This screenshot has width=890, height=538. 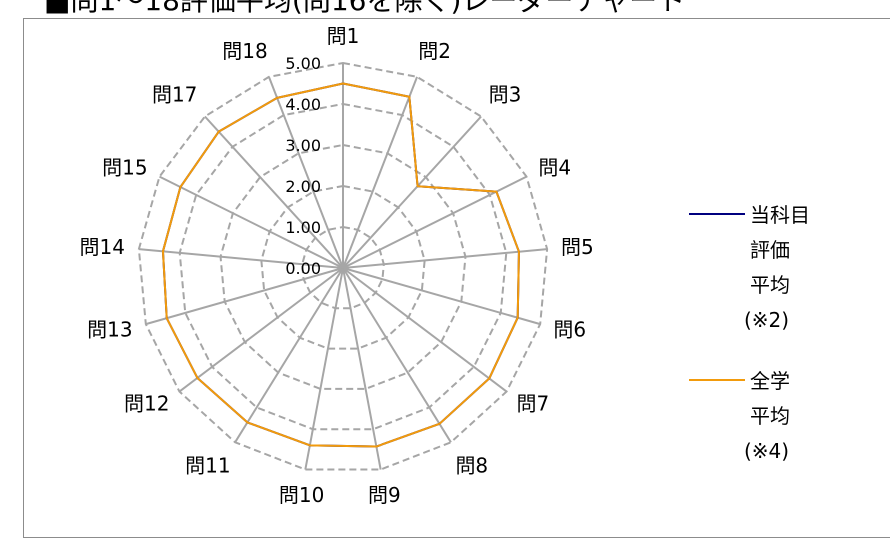 I want to click on legend-label: 全学, so click(x=770, y=381).